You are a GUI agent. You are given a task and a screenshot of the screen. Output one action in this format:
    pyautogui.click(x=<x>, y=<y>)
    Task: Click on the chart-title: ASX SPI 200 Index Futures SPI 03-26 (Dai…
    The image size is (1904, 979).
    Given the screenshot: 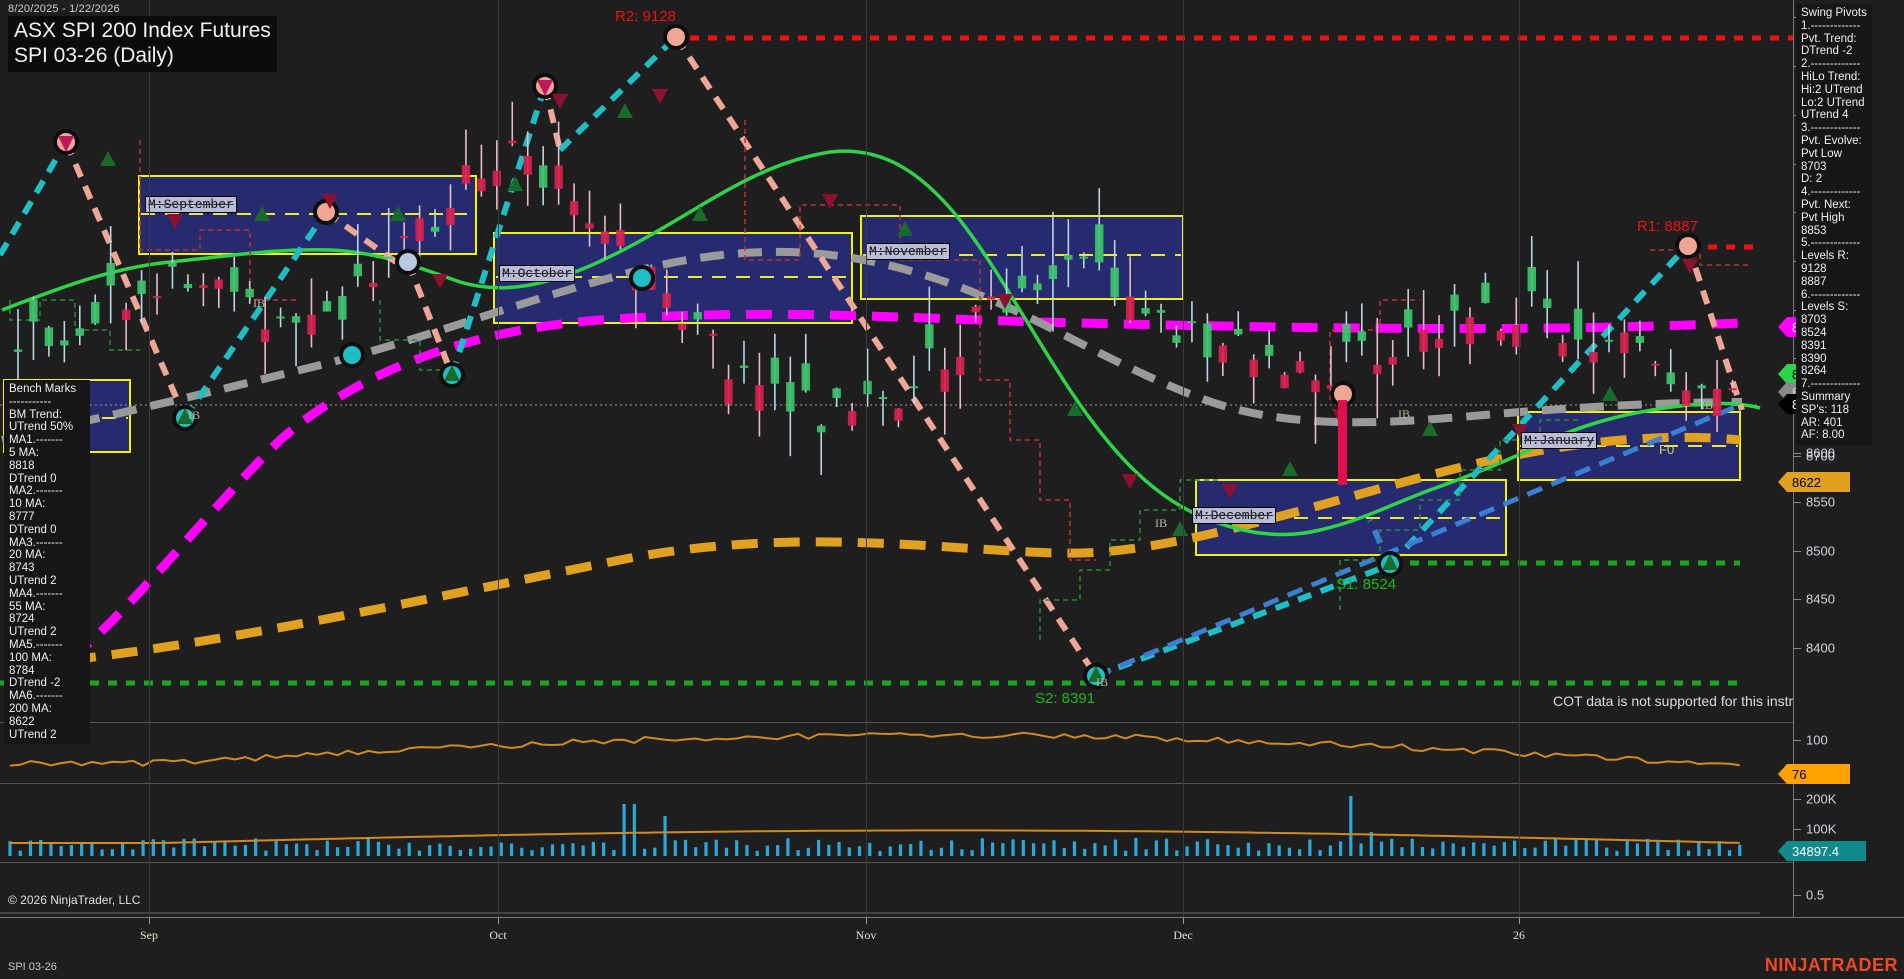 What is the action you would take?
    pyautogui.click(x=142, y=44)
    